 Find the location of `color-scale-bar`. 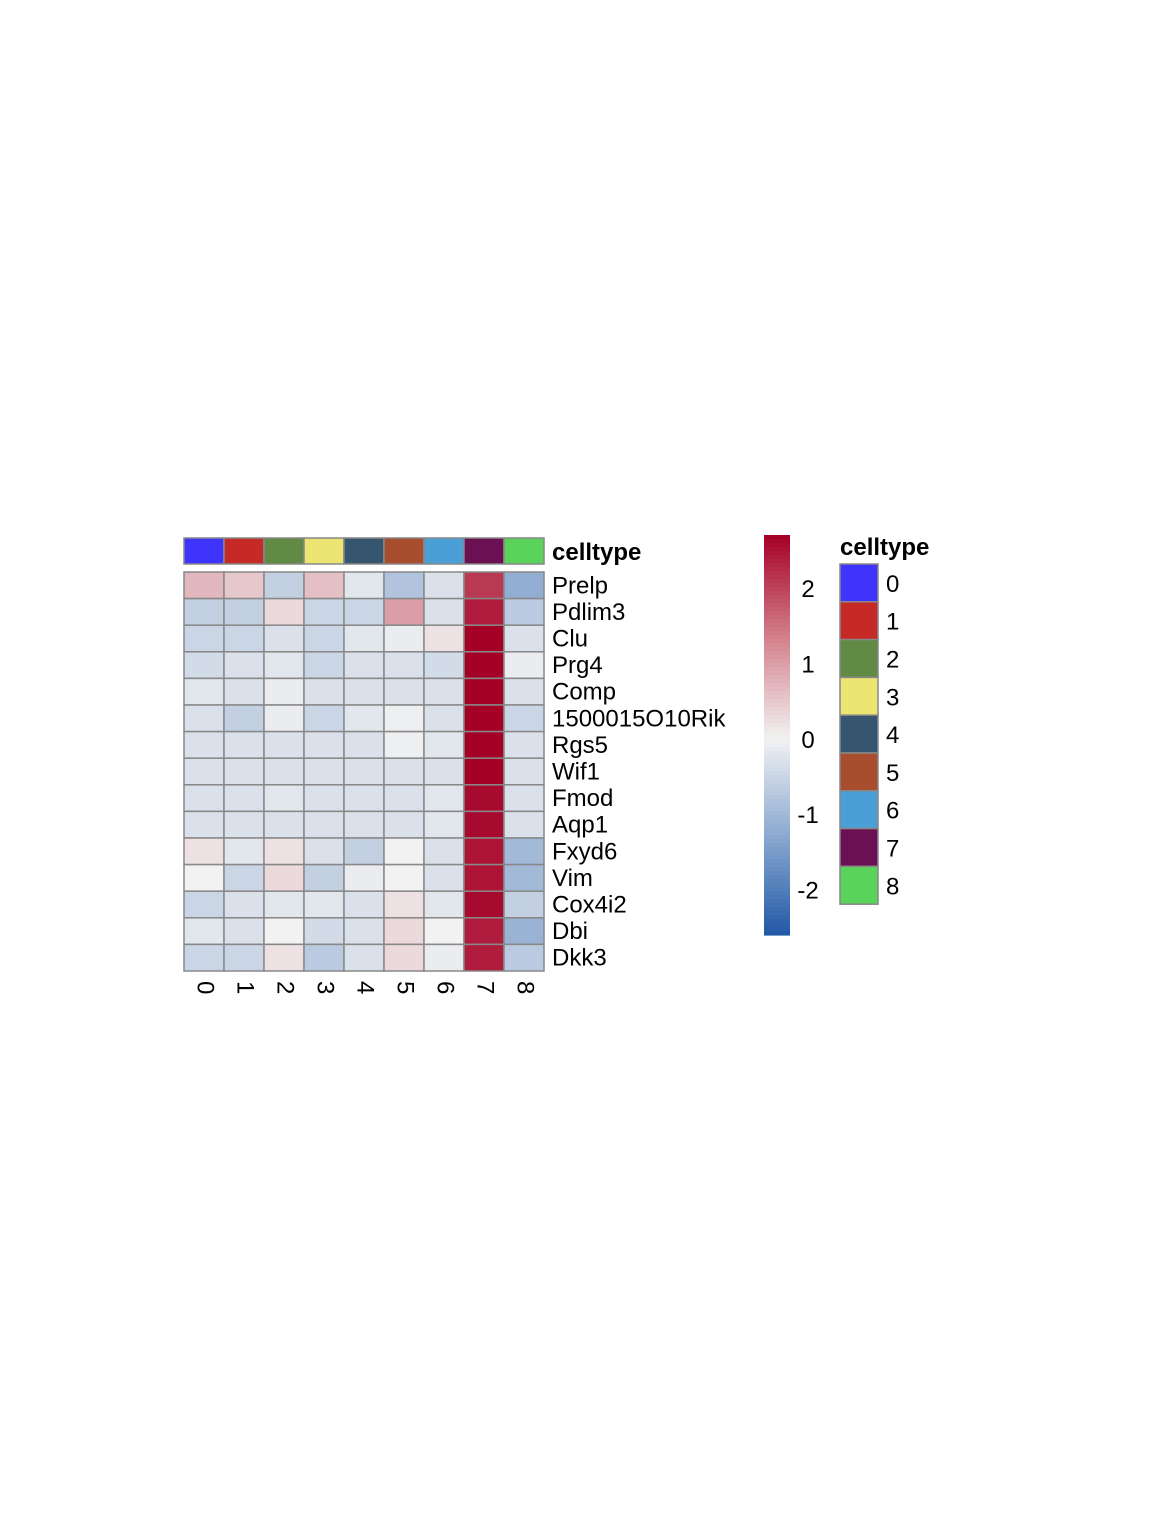

color-scale-bar is located at coordinates (777, 735).